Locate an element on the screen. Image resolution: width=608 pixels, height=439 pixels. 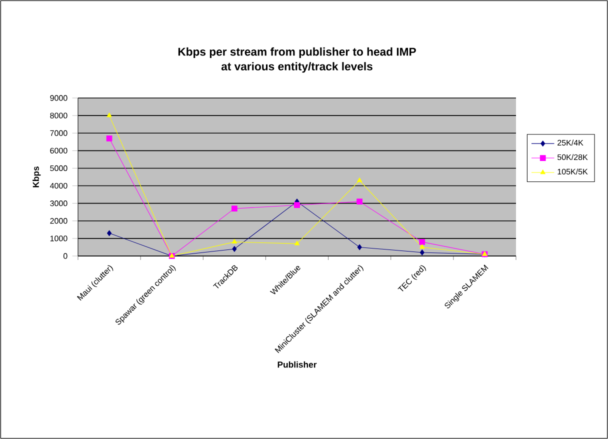
chart-subtitle: at various entity/track levels is located at coordinates (296, 67).